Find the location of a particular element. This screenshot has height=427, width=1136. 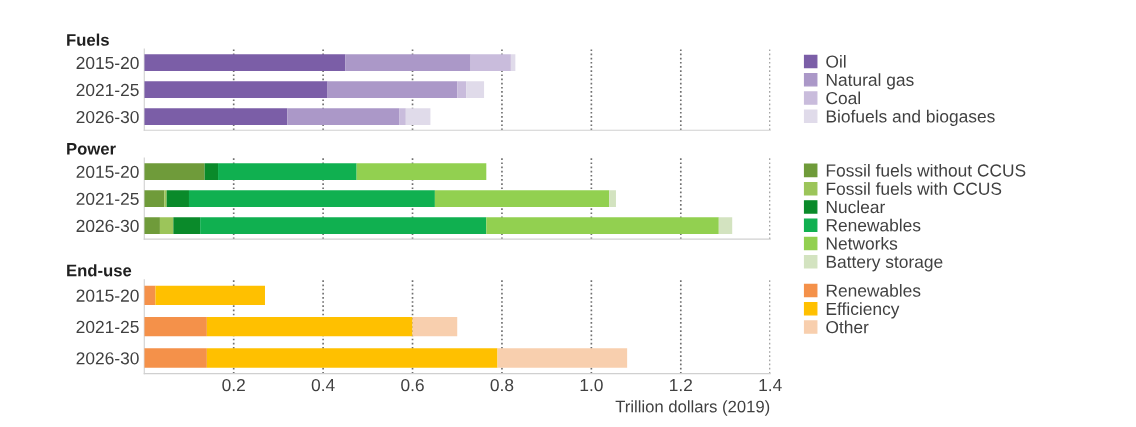

x-tick-label: 0.2 is located at coordinates (233, 385).